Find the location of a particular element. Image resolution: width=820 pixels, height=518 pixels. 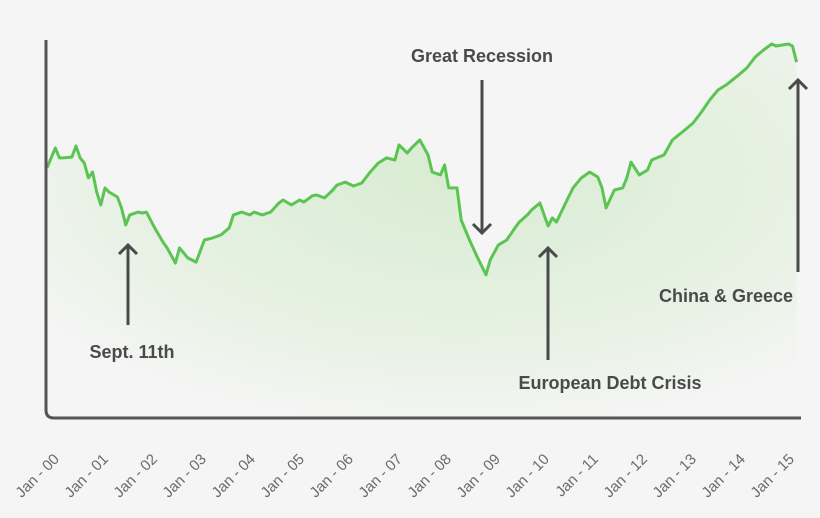

x-tick-label: Jan - 03 is located at coordinates (184, 476).